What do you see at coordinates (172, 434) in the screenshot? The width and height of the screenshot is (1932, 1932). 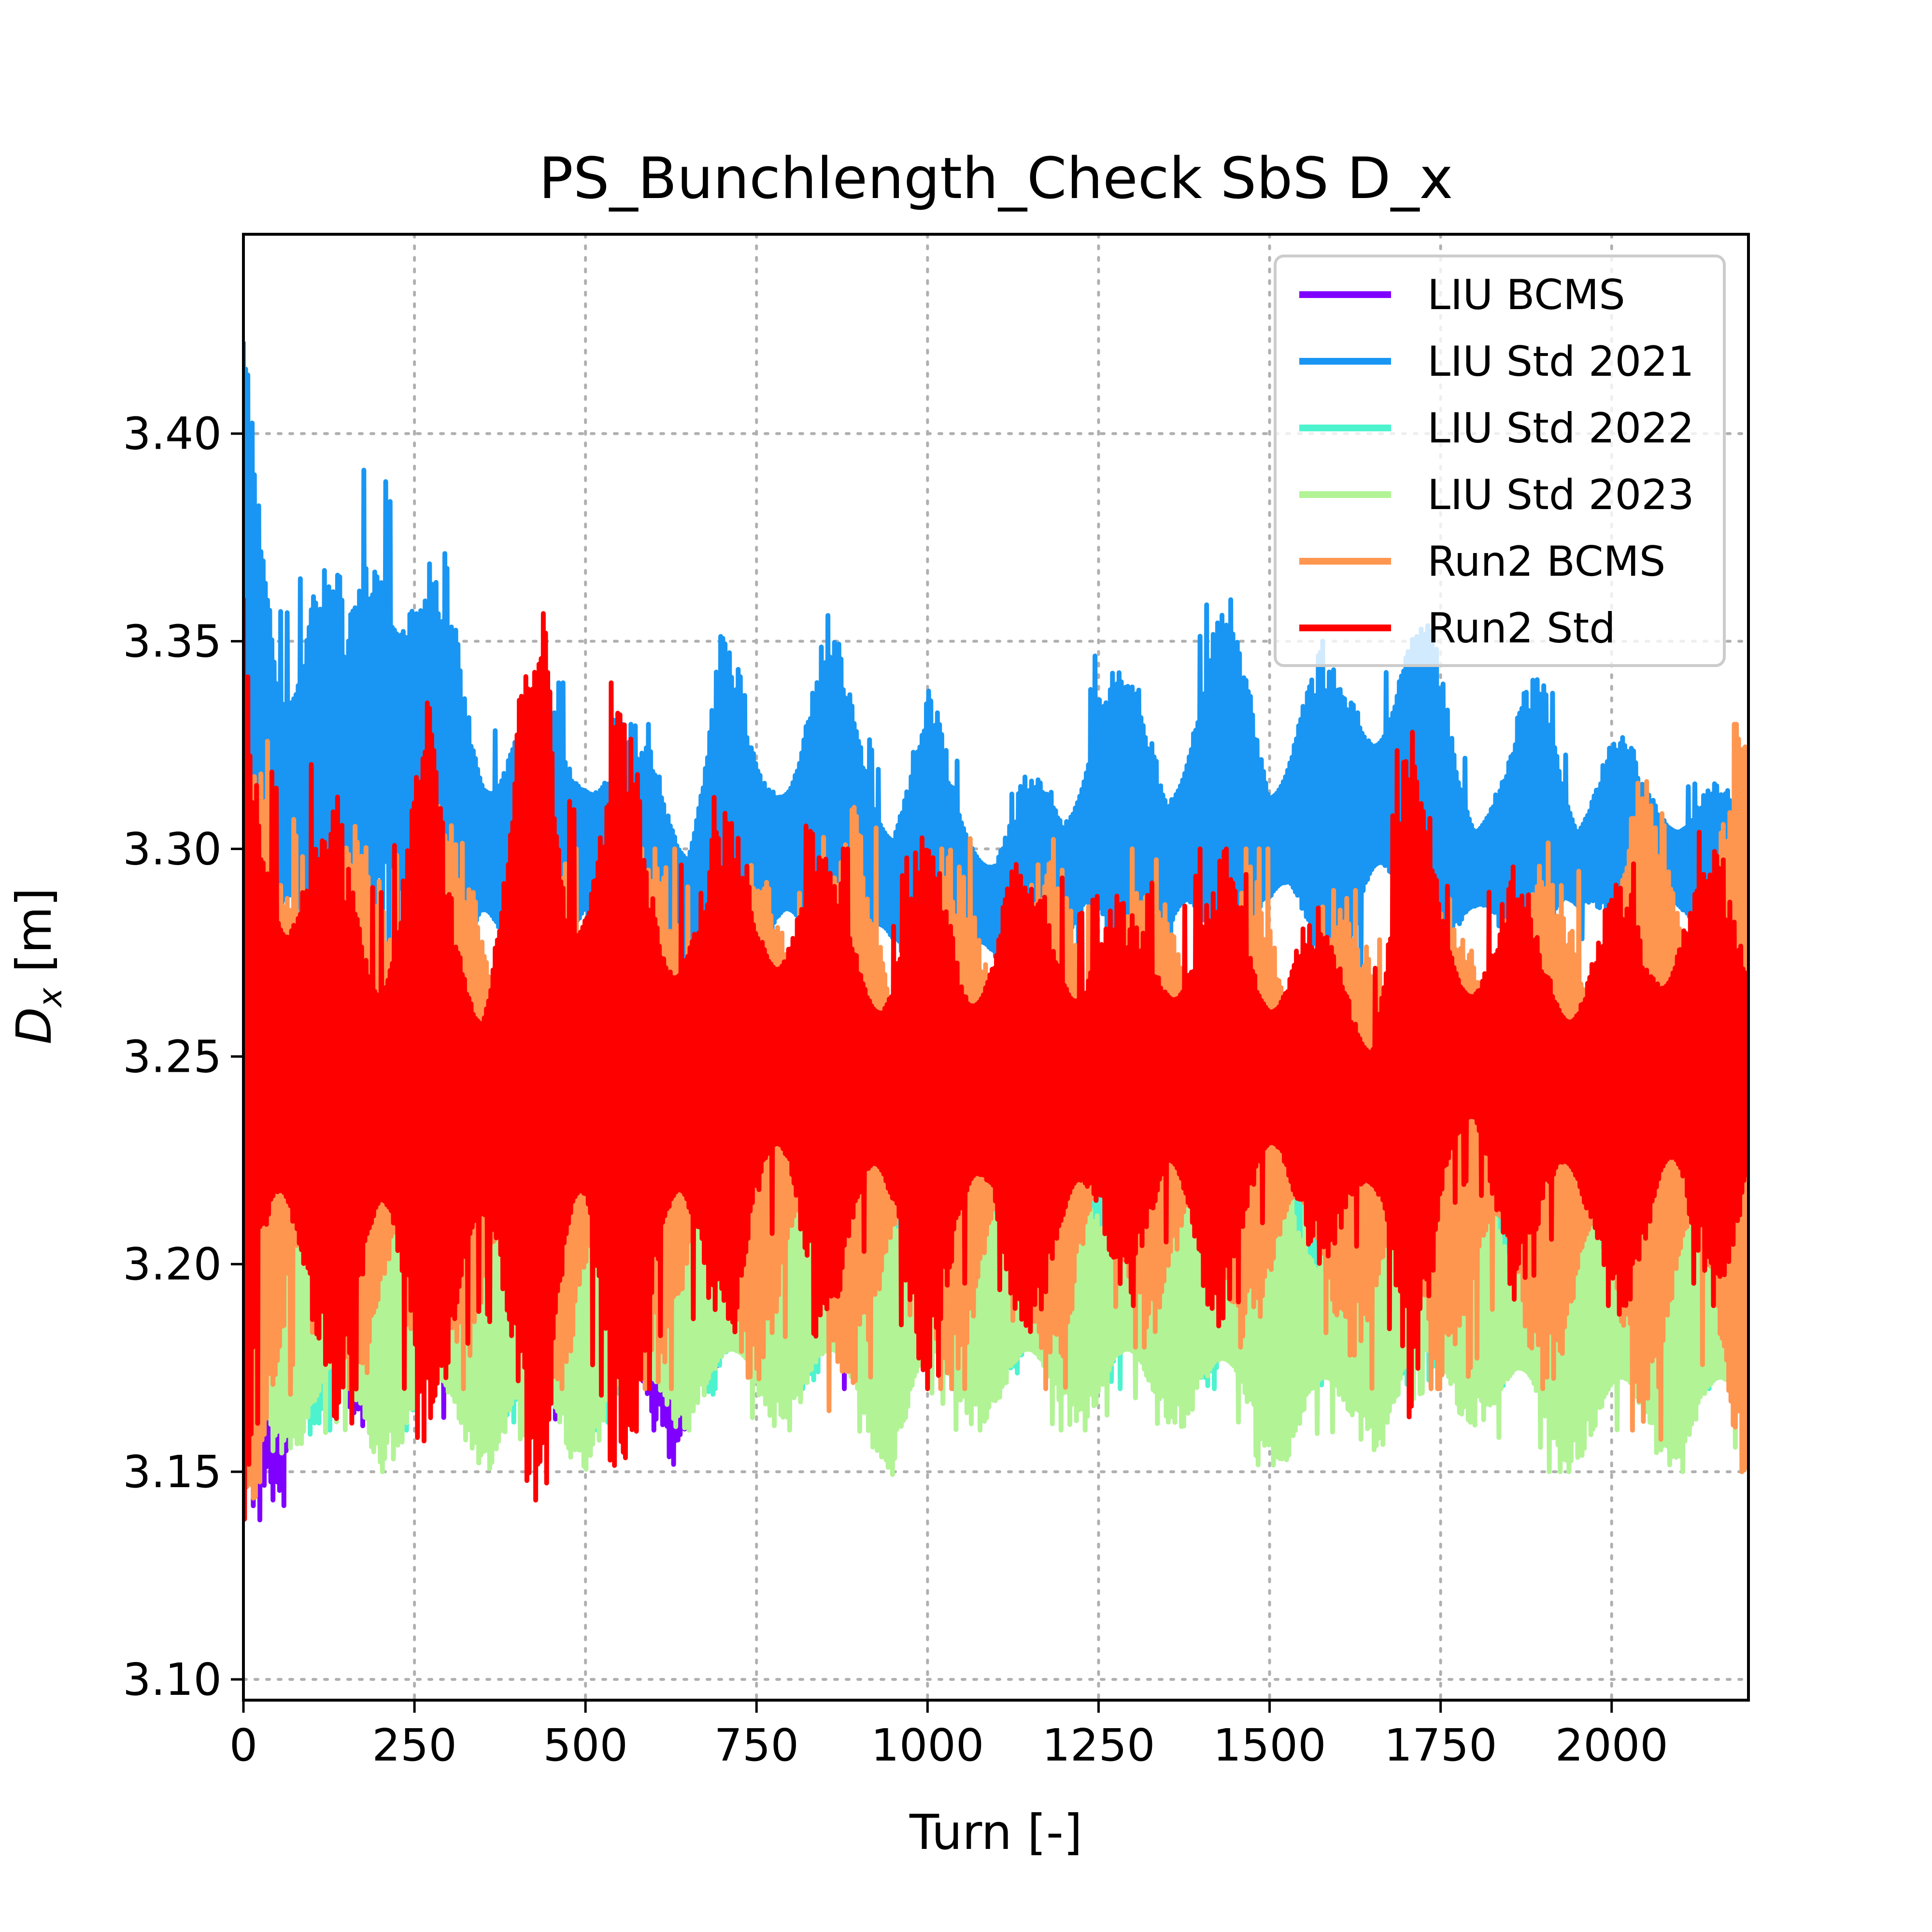 I see `y-tick-label: 3.40` at bounding box center [172, 434].